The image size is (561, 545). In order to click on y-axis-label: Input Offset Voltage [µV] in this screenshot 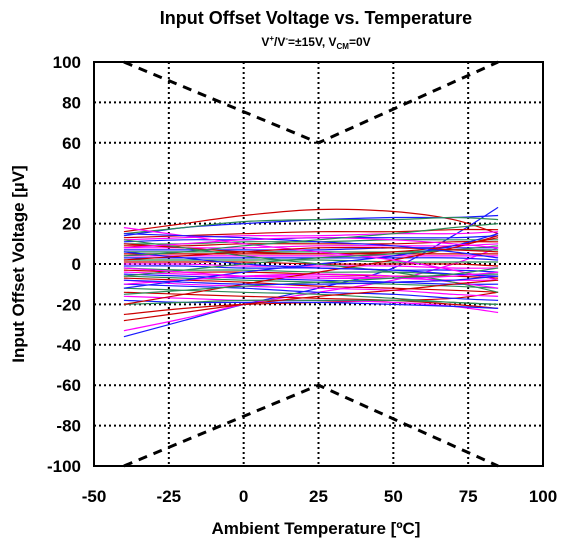, I will do `click(18, 263)`.